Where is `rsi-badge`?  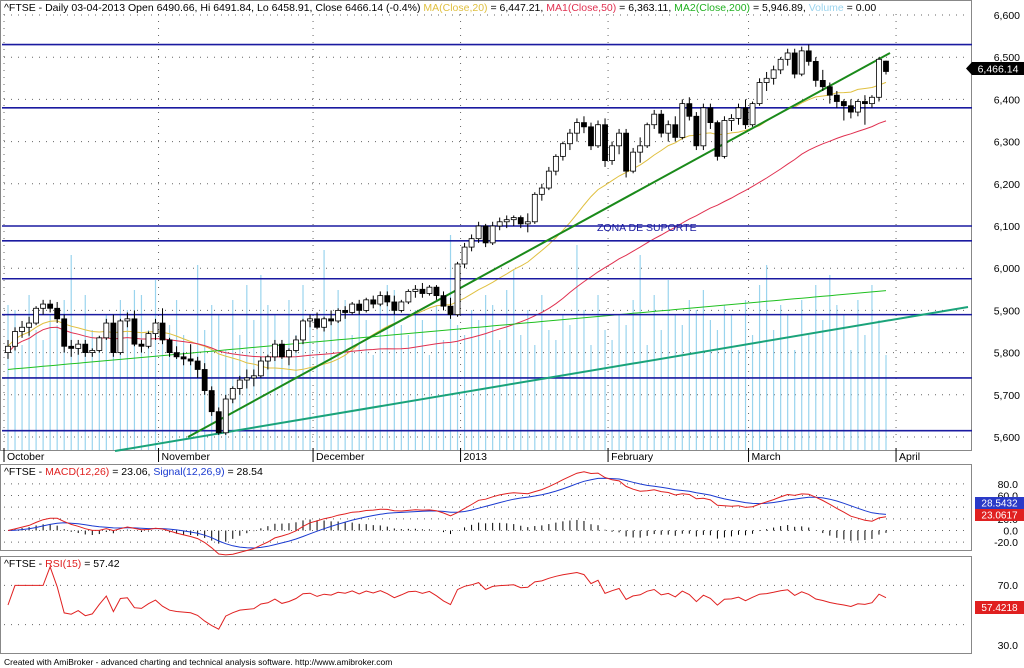 rsi-badge is located at coordinates (999, 607).